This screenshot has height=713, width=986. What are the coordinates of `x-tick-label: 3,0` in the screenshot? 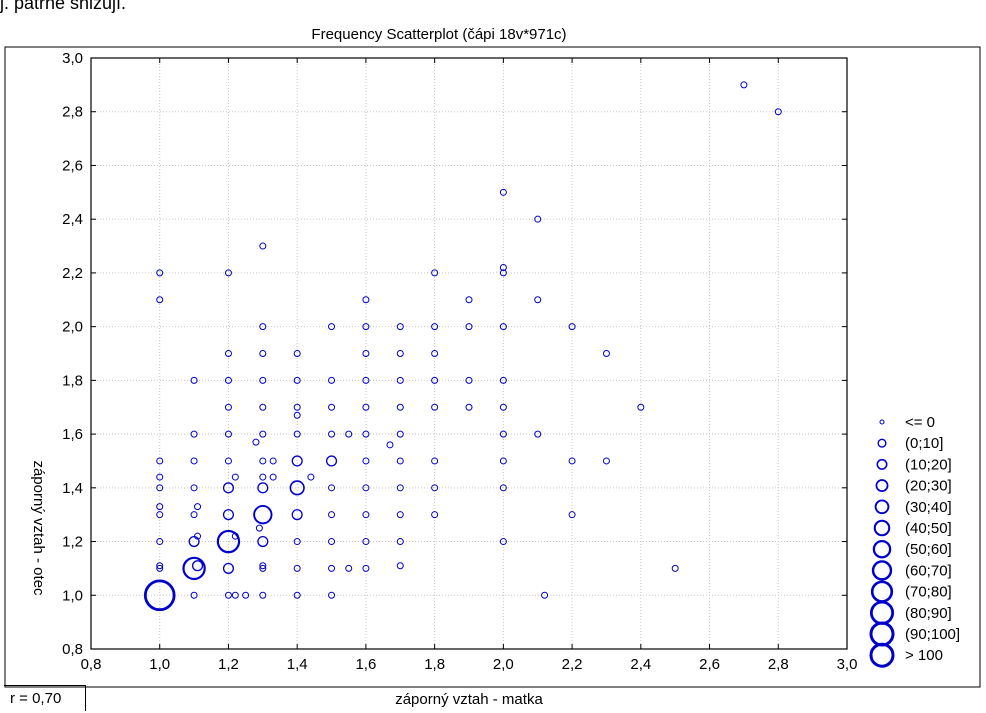 It's located at (847, 664).